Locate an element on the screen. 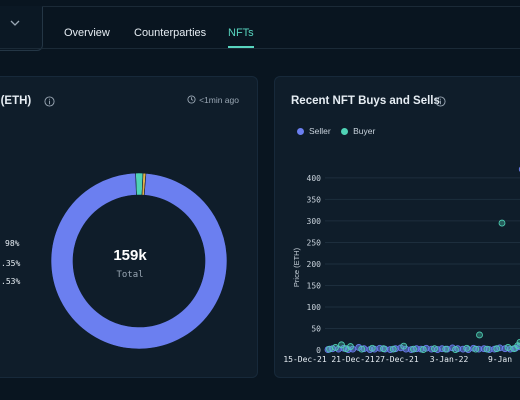 The width and height of the screenshot is (520, 400). card-title: e (ETH) is located at coordinates (16, 101).